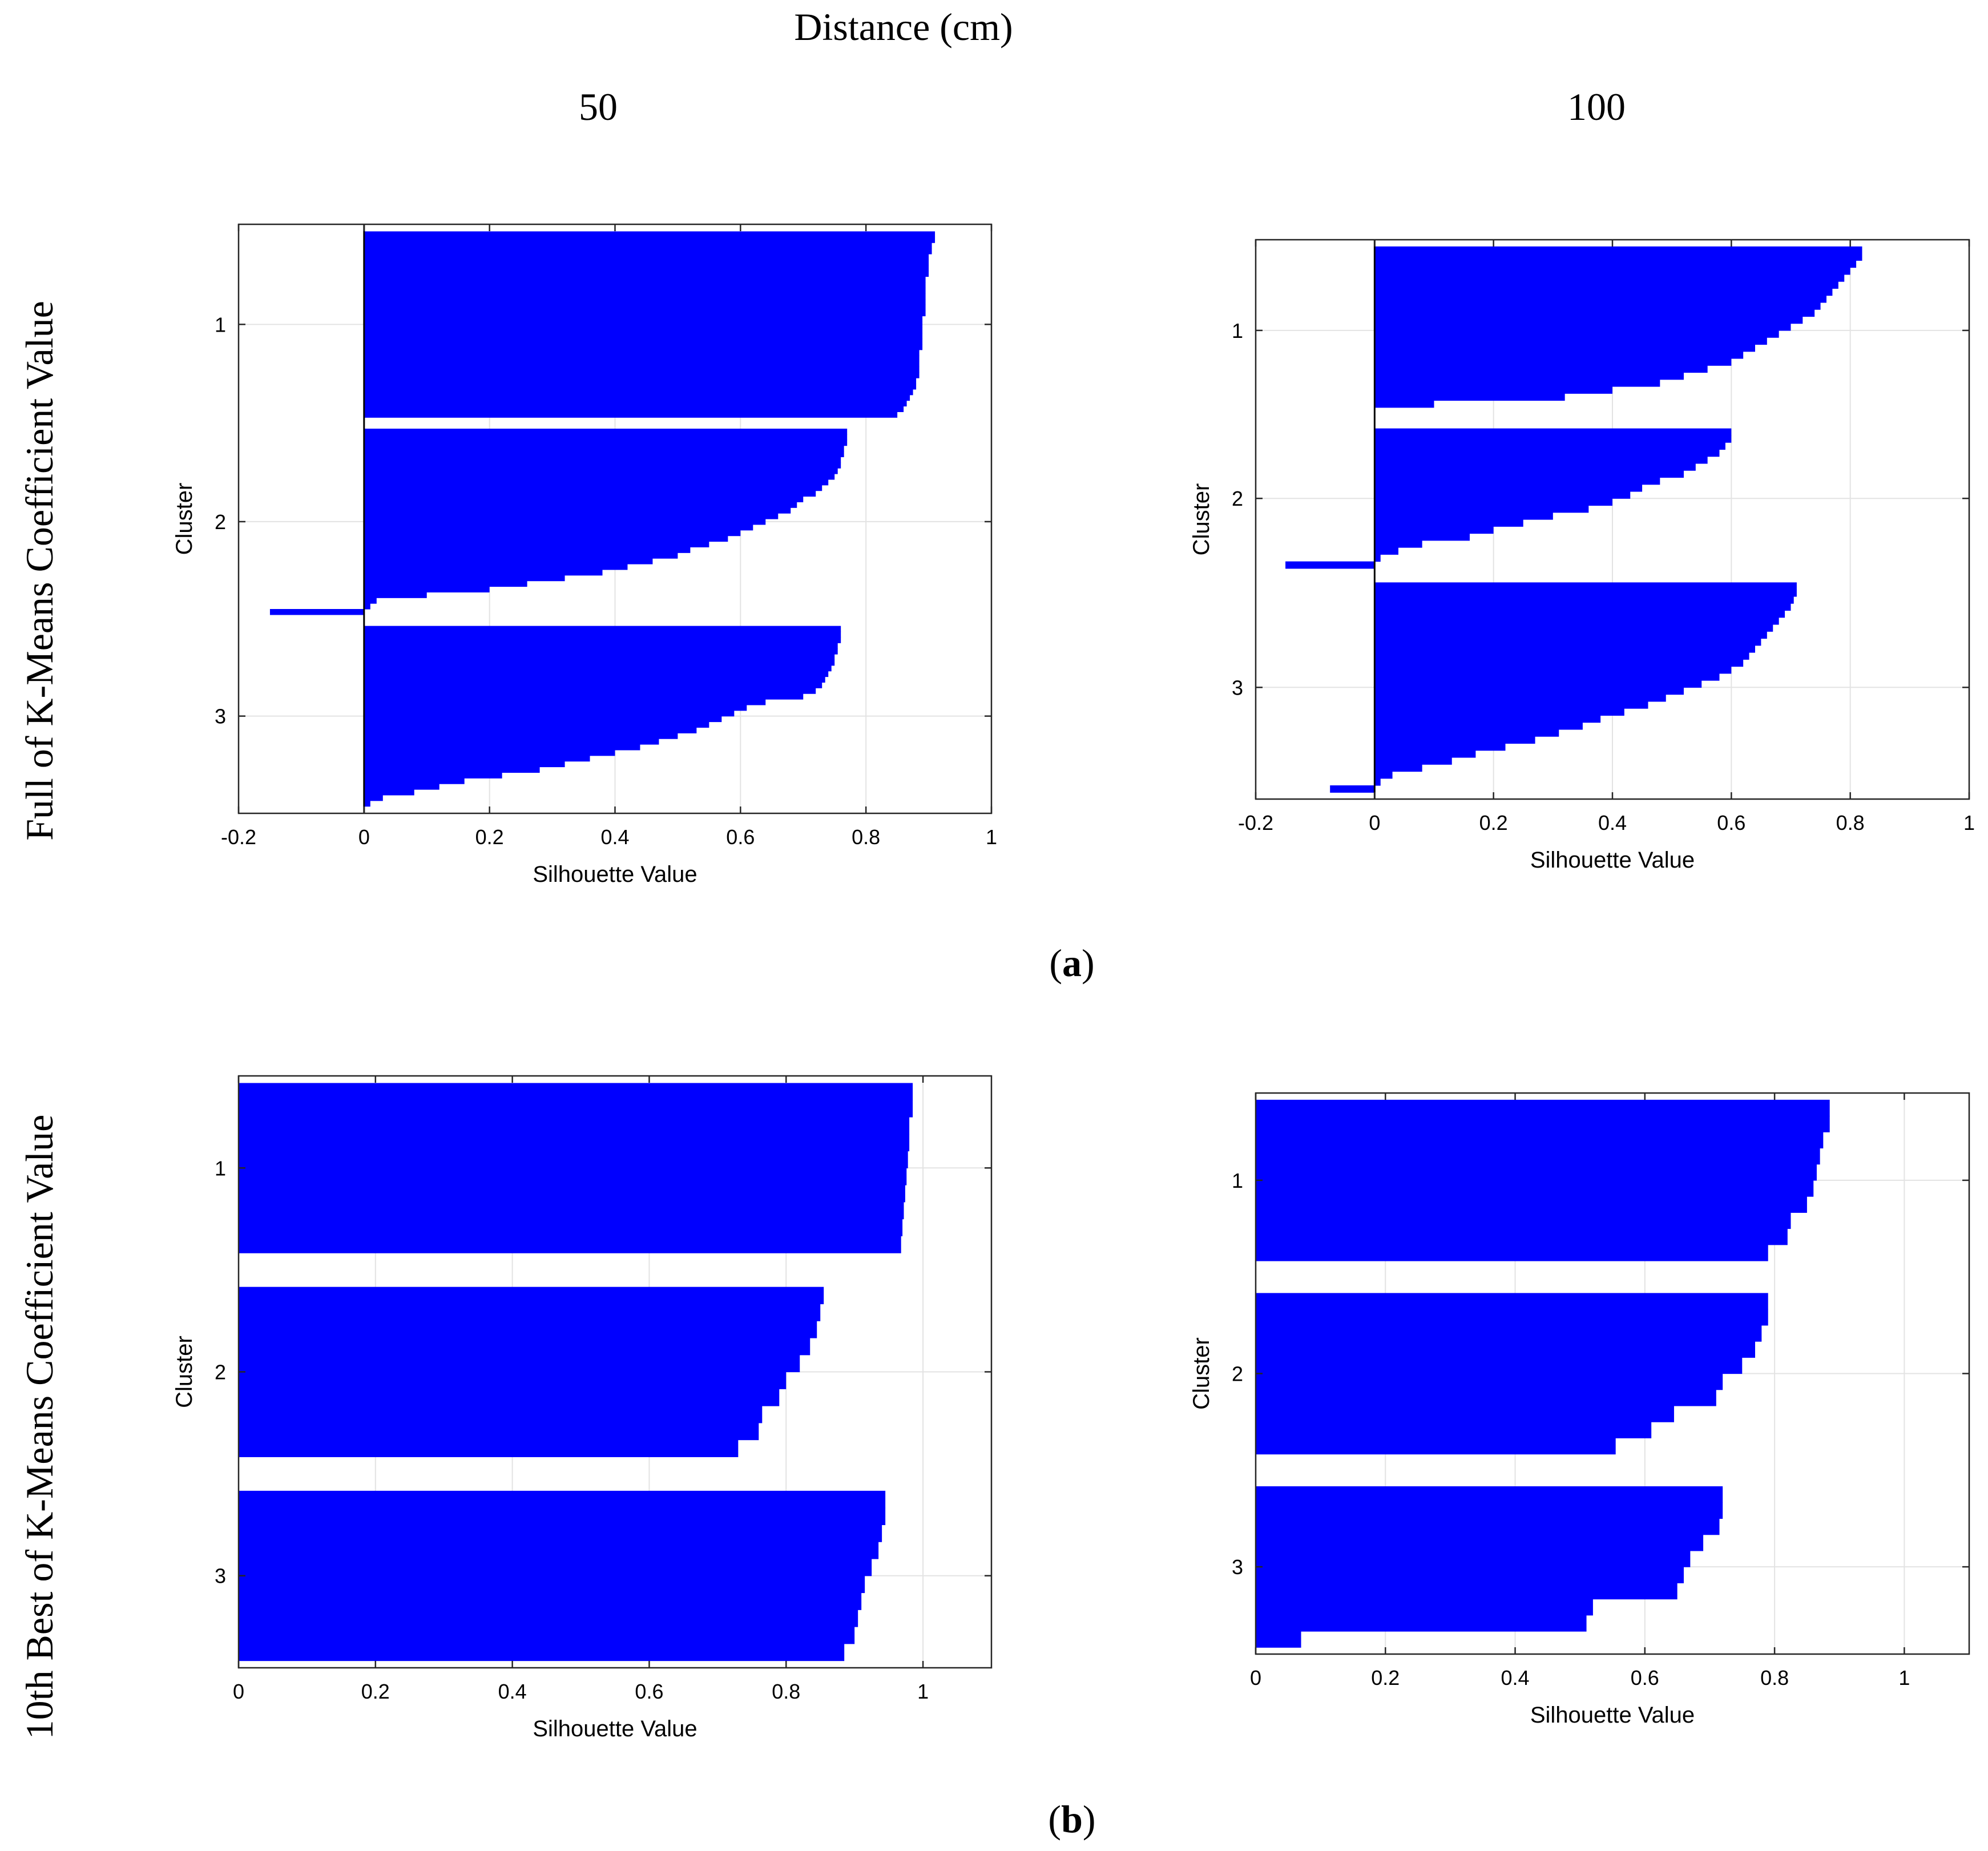 This screenshot has width=1988, height=1851. I want to click on column-label-100: 100, so click(1596, 106).